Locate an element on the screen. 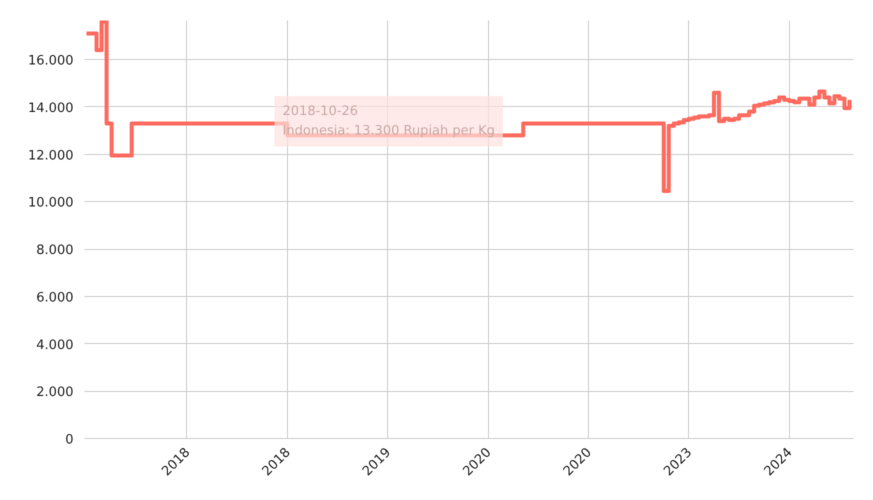 The height and width of the screenshot is (500, 873). y-tick-label: 10.000 is located at coordinates (51, 203).